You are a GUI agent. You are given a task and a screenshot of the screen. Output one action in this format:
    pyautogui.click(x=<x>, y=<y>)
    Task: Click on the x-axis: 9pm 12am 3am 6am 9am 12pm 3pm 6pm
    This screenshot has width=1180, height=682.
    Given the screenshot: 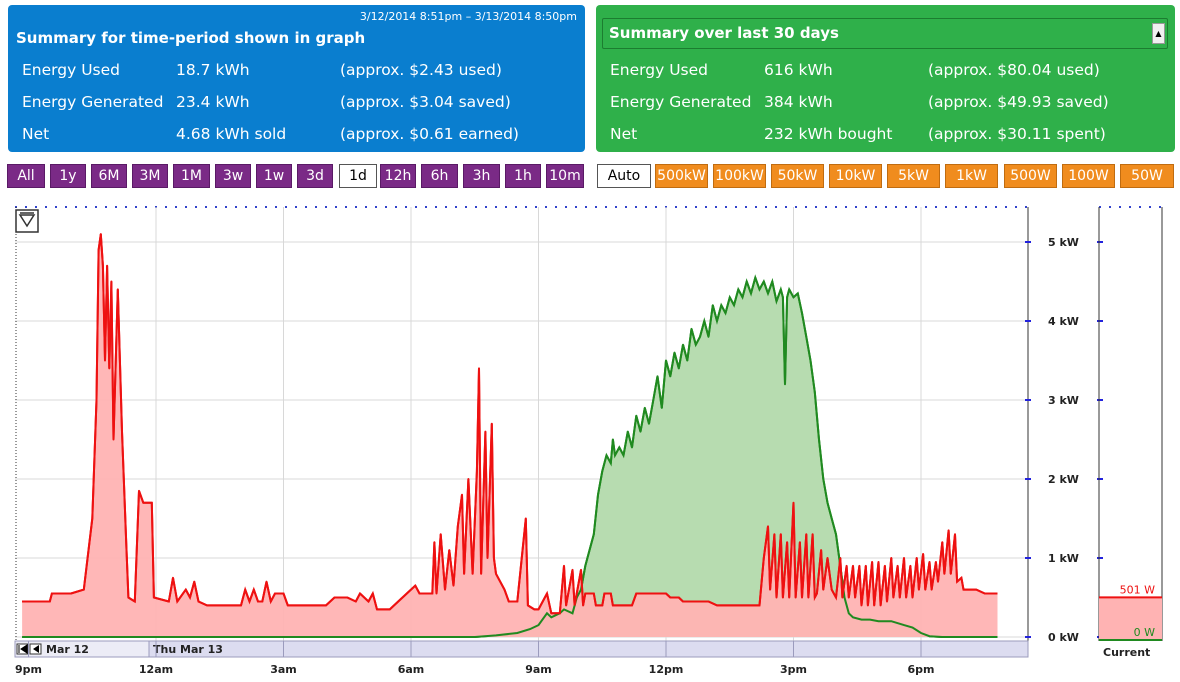 What is the action you would take?
    pyautogui.click(x=475, y=658)
    